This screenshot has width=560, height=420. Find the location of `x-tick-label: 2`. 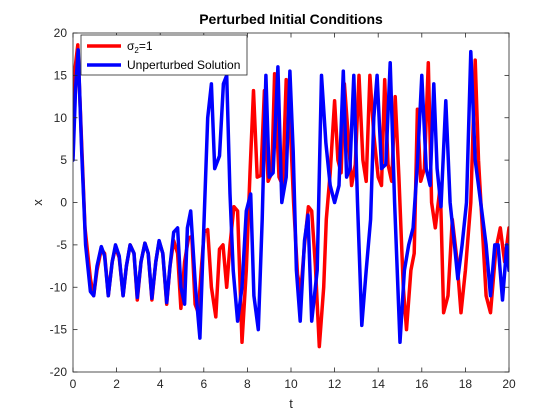

x-tick-label: 2 is located at coordinates (116, 384).